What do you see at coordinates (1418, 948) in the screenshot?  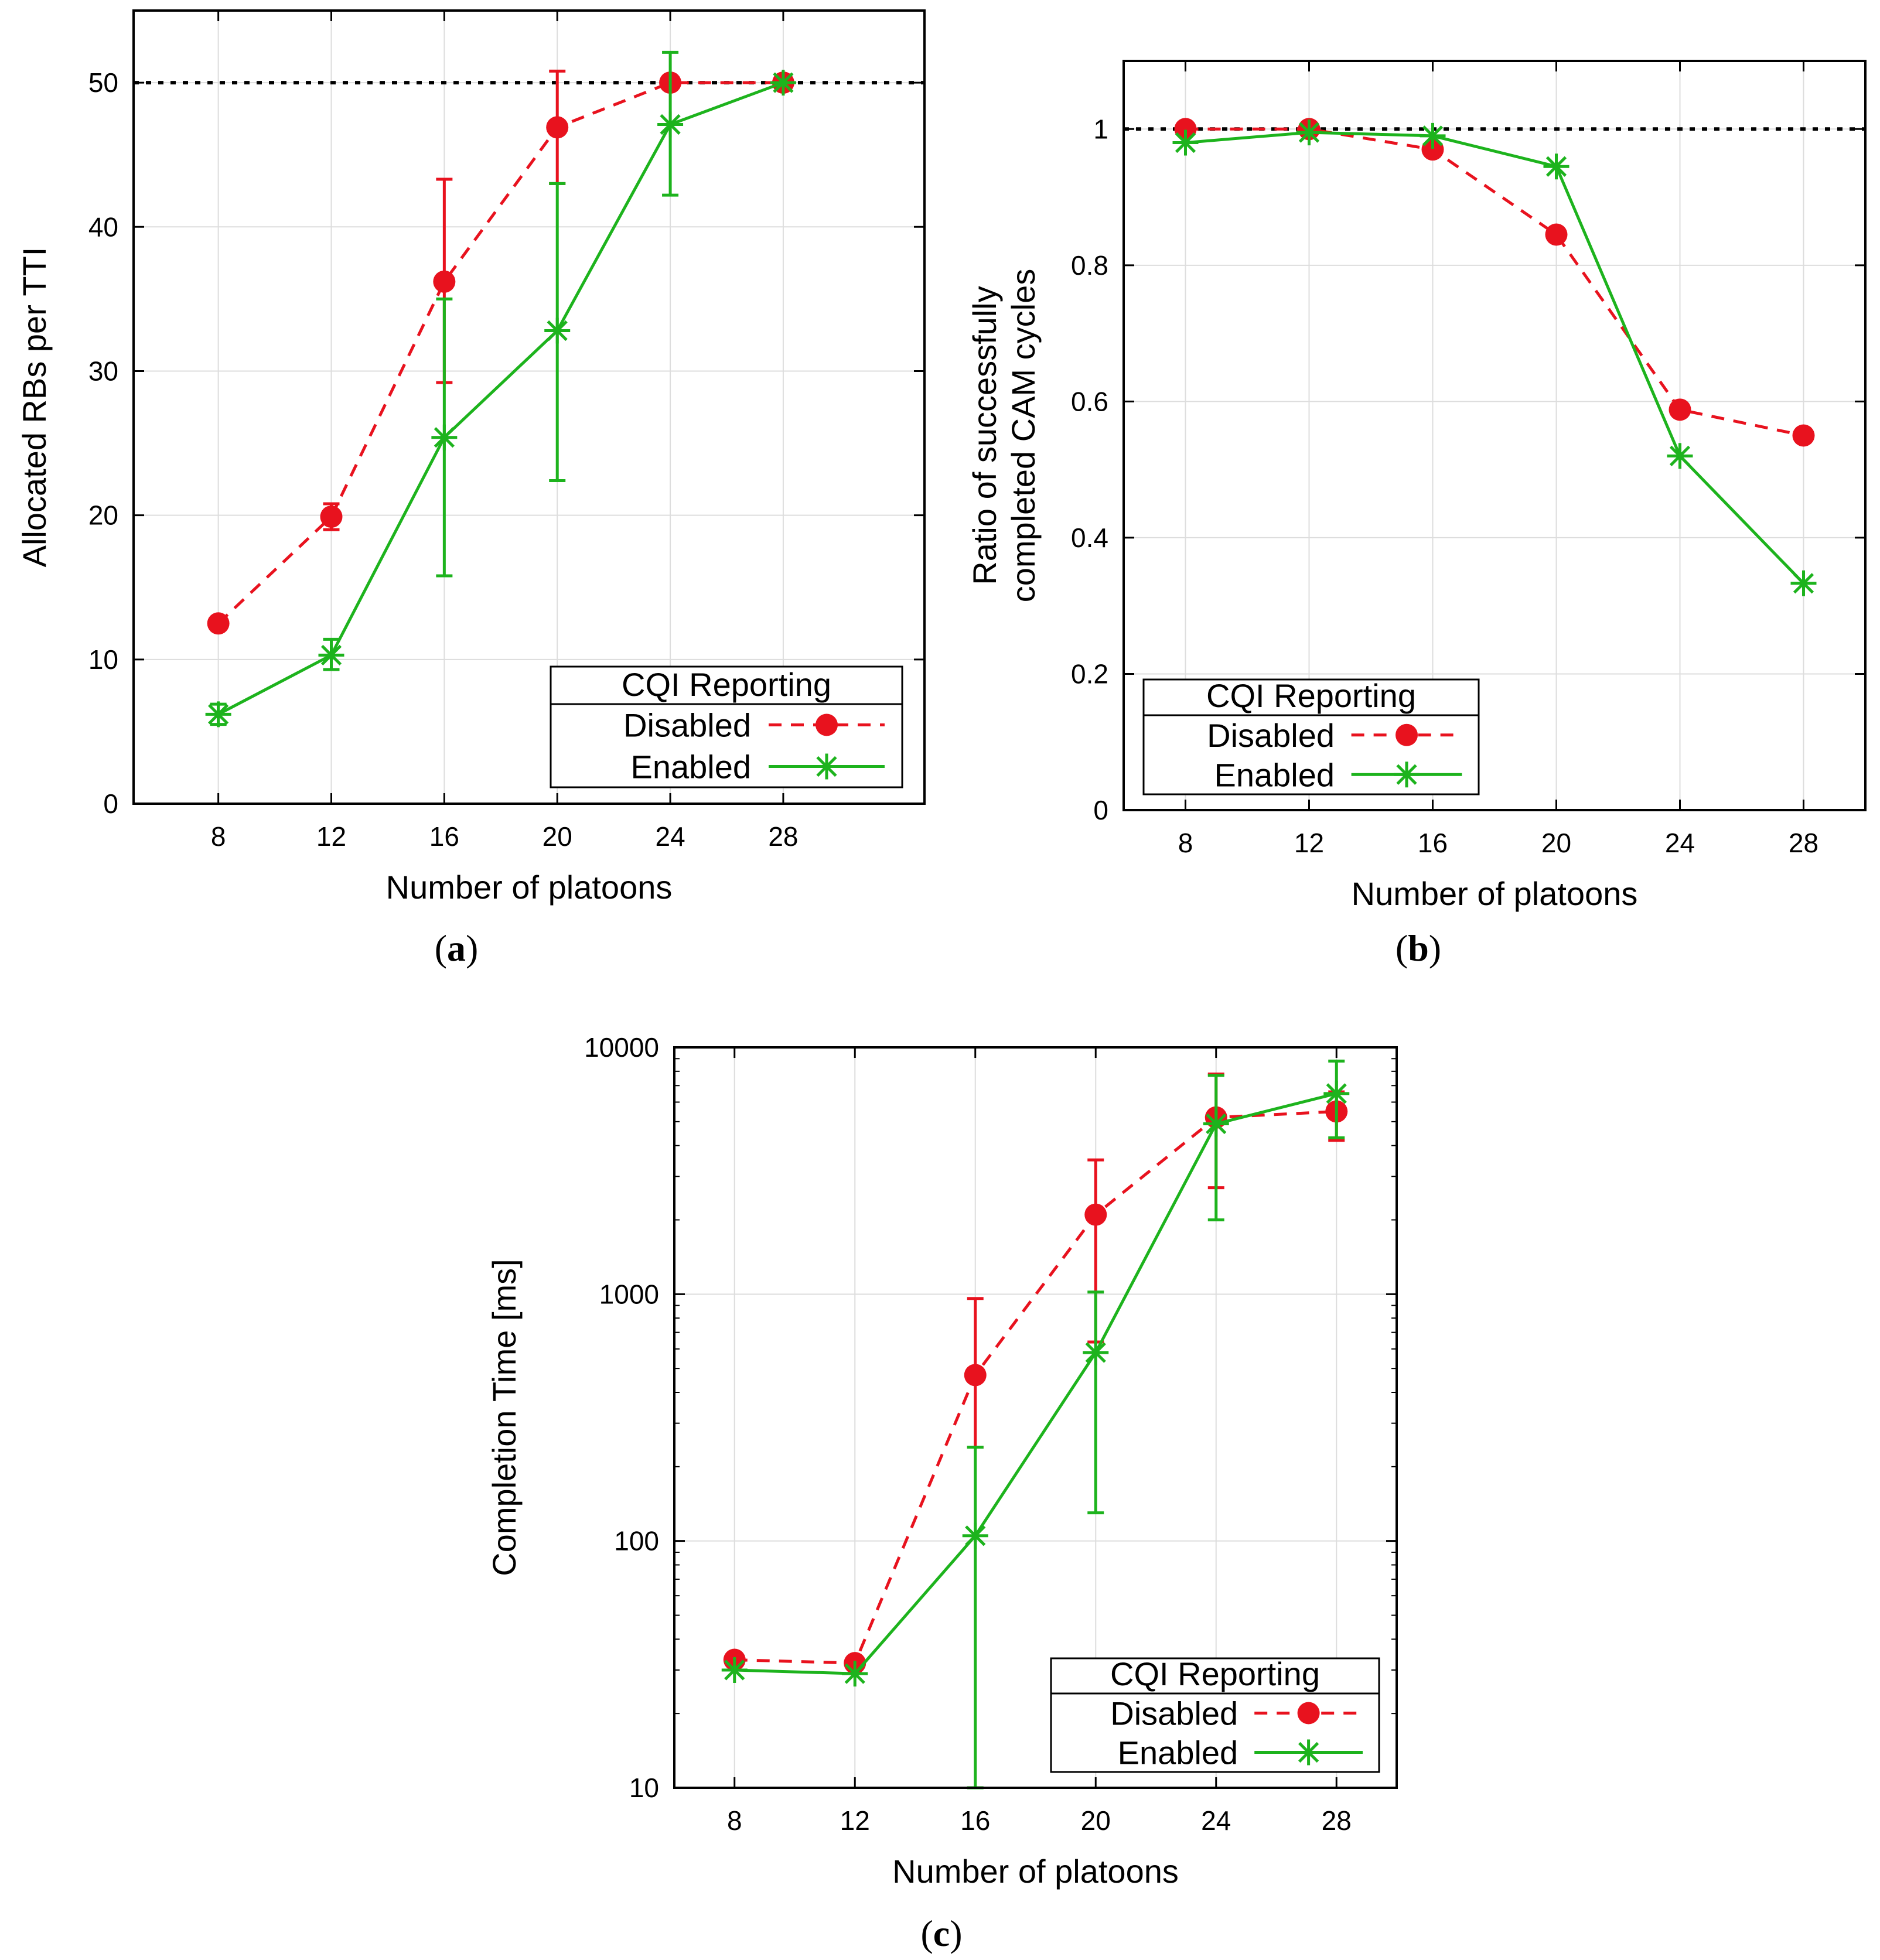 I see `panel-label: (b)` at bounding box center [1418, 948].